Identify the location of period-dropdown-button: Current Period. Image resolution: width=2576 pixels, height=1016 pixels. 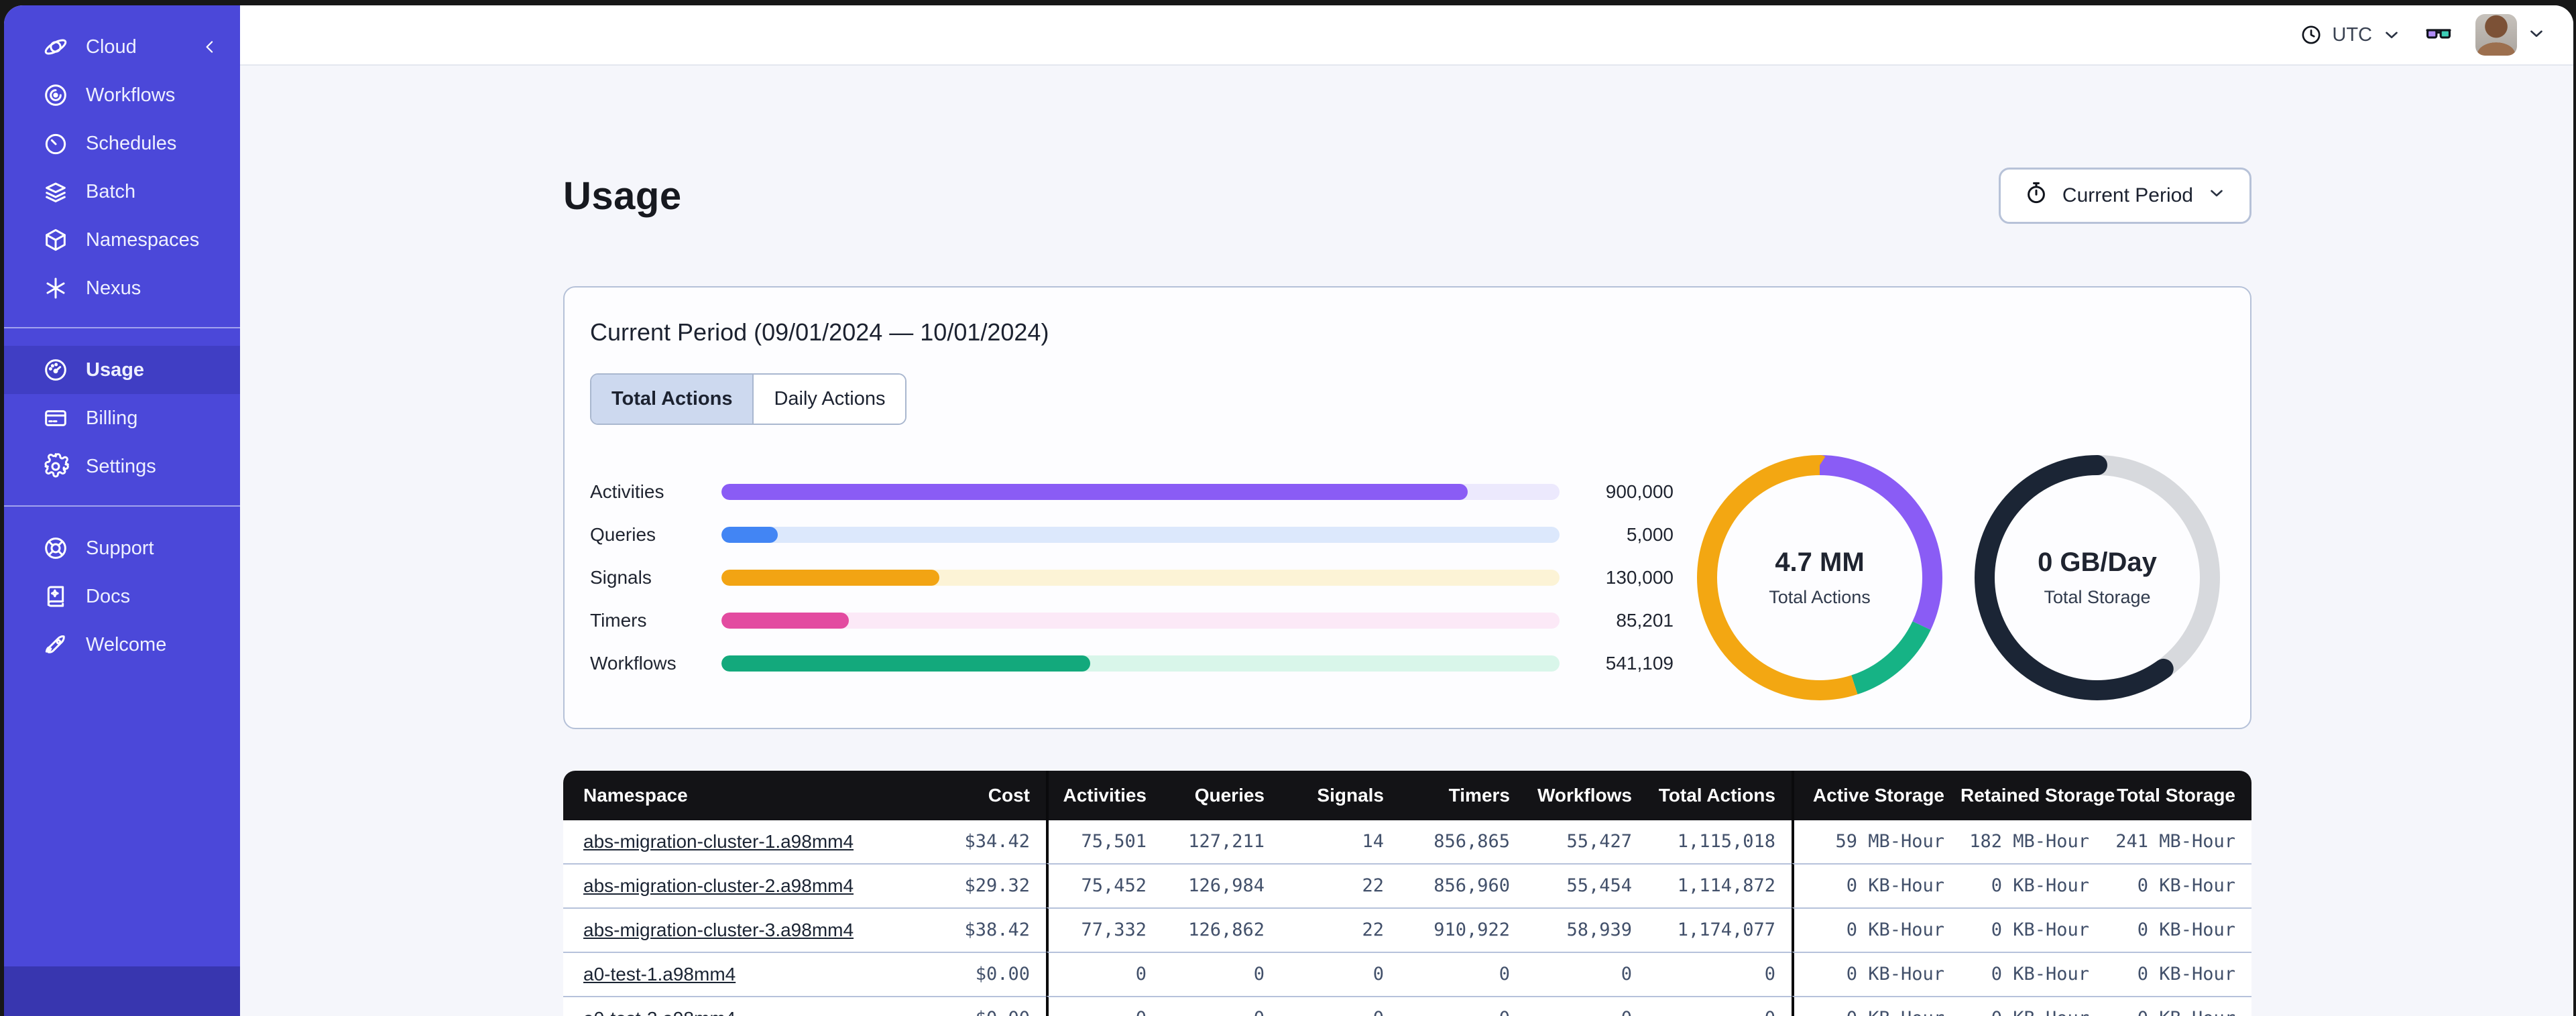
(2124, 196).